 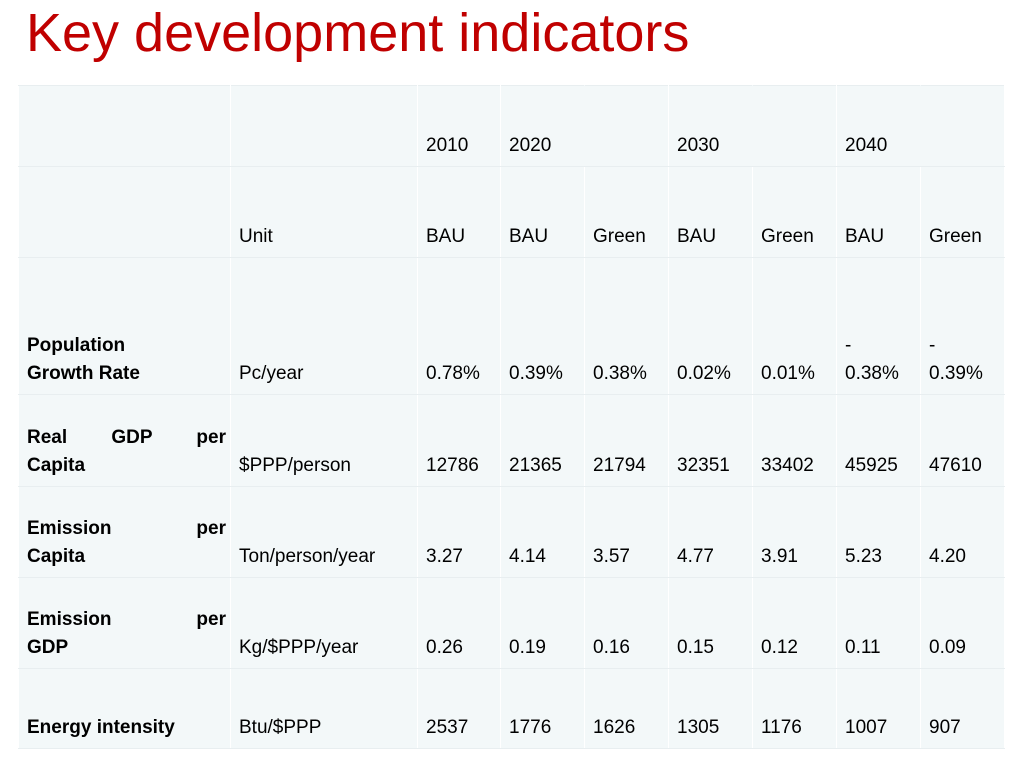 I want to click on unit-cell: Ton/person/year, so click(x=324, y=532).